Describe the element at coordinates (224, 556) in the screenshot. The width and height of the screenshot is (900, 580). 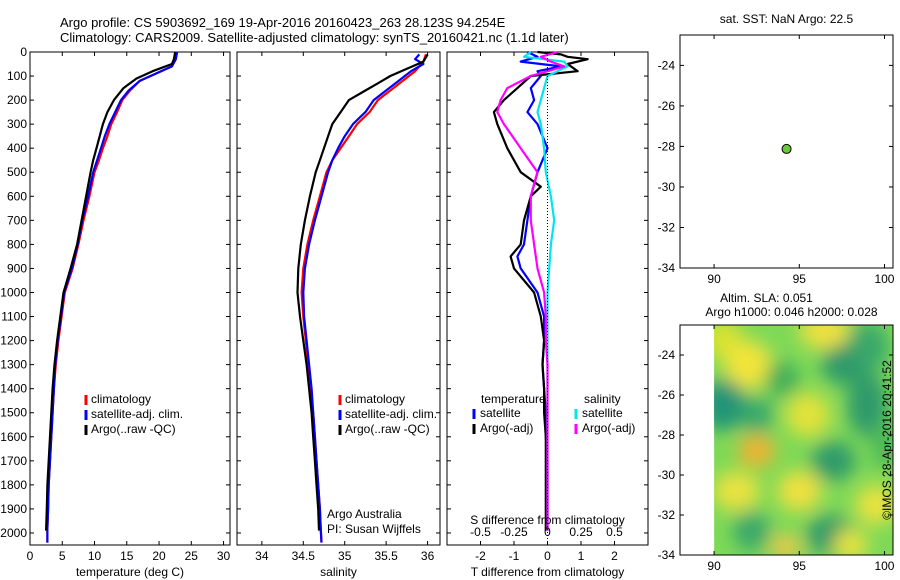
I see `x-tick-label: 30` at that location.